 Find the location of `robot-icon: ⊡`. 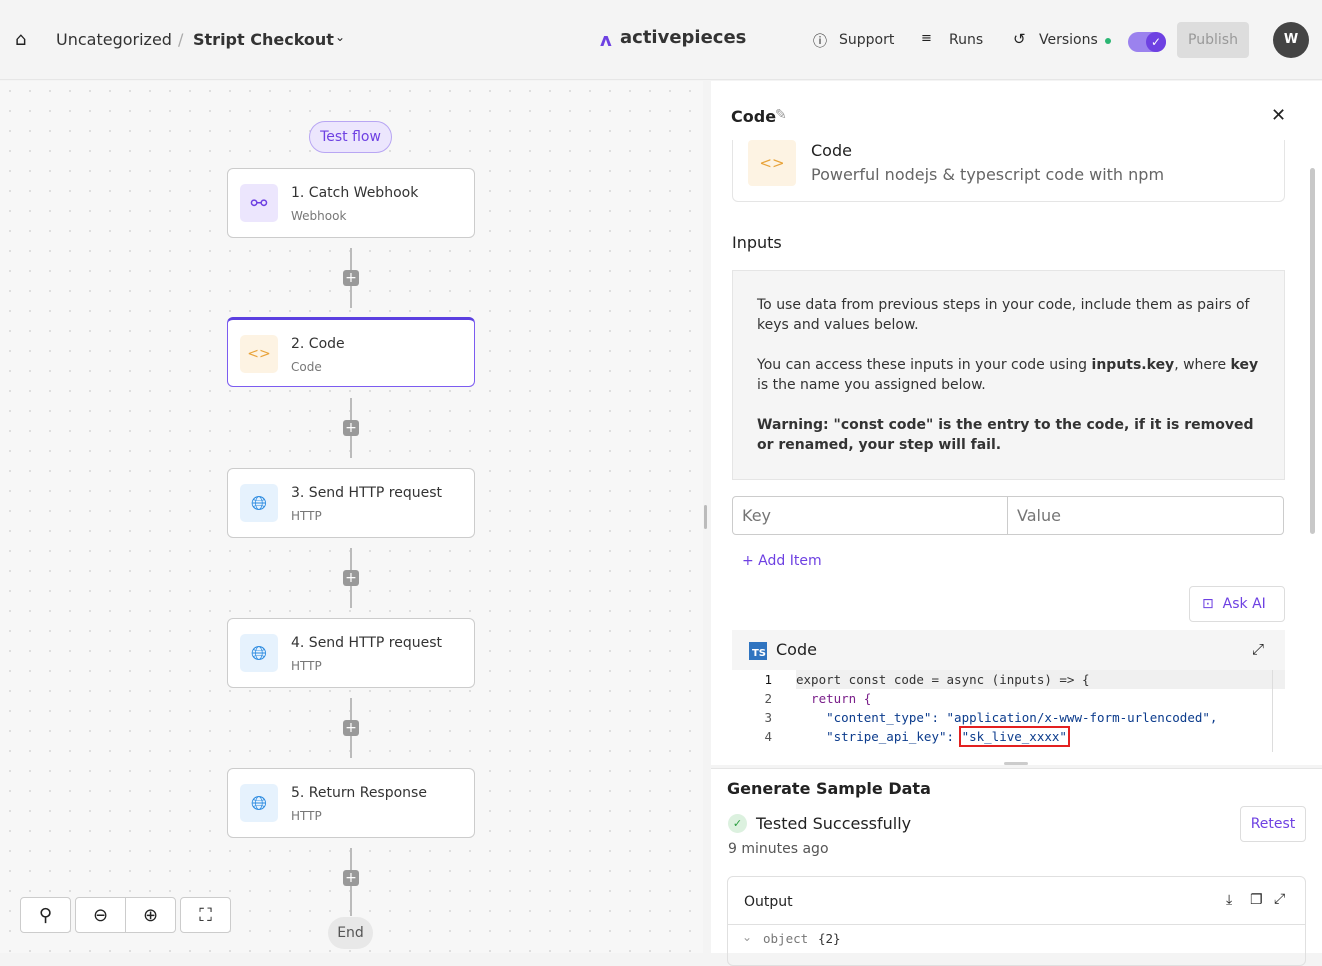

robot-icon: ⊡ is located at coordinates (1208, 604).